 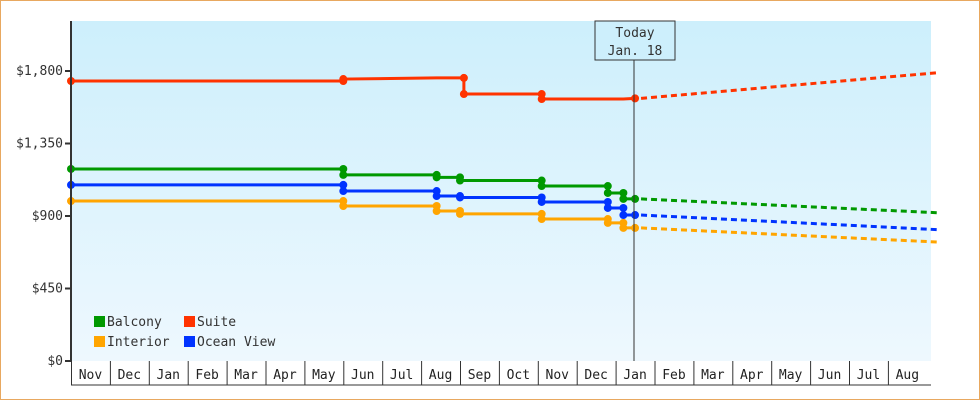 What do you see at coordinates (39, 71) in the screenshot?
I see `y-tick-label: $1,800` at bounding box center [39, 71].